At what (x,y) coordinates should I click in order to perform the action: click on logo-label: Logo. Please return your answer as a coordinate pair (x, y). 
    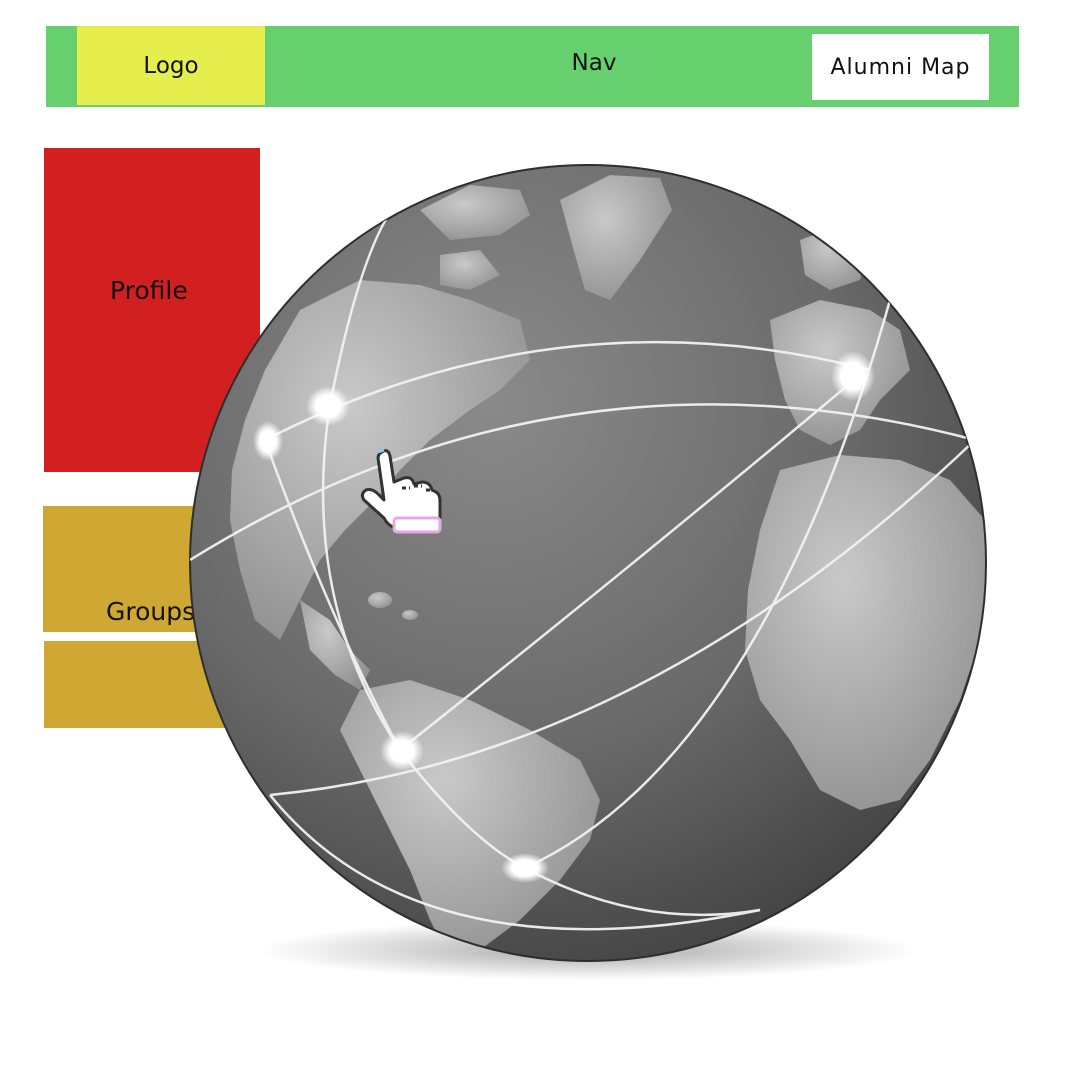
    Looking at the image, I should click on (171, 65).